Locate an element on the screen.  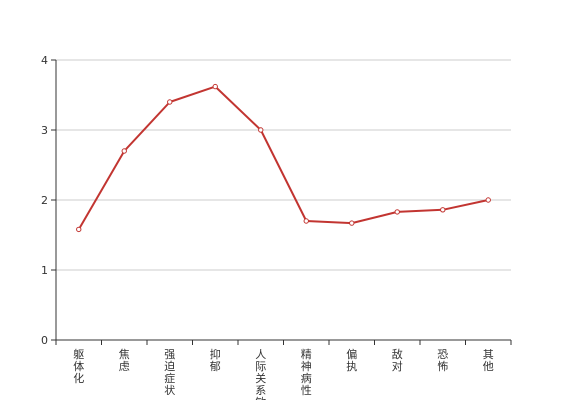
x-tick-label: 精神病性 is located at coordinates (306, 372).